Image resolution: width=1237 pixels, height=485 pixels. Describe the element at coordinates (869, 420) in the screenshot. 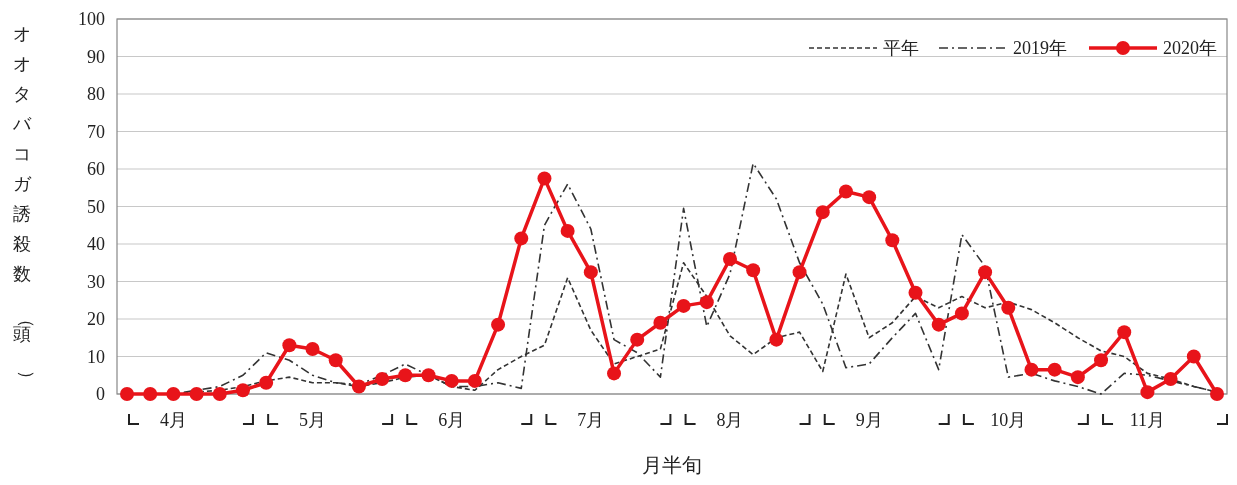

I see `x-tick-label: 9月` at that location.